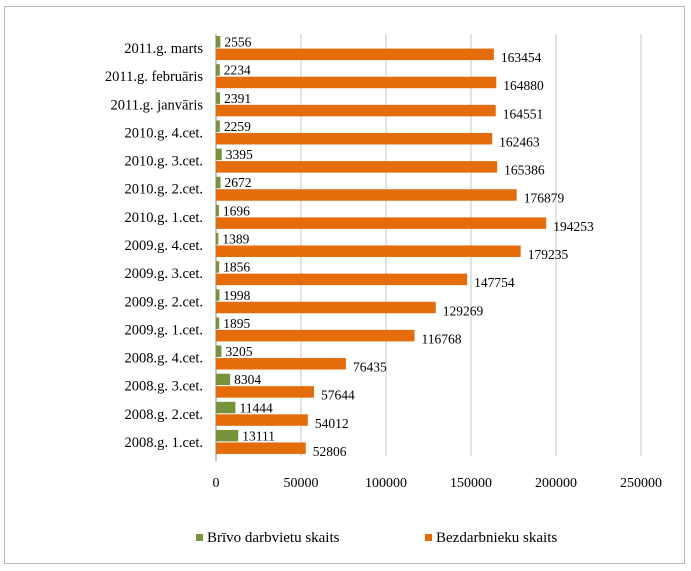 The image size is (691, 571). Describe the element at coordinates (237, 126) in the screenshot. I see `value-label-vacancies-3: 2259` at that location.